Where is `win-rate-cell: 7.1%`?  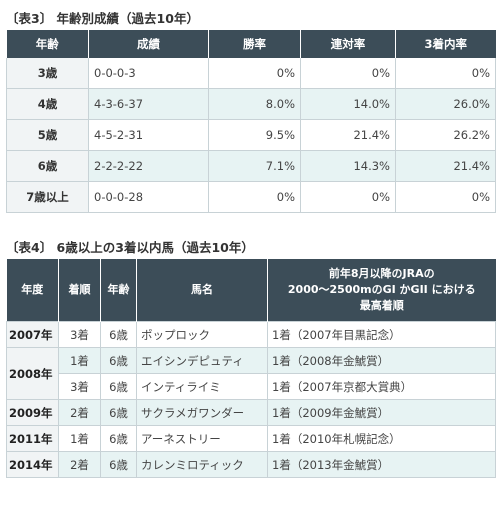 win-rate-cell: 7.1% is located at coordinates (254, 166).